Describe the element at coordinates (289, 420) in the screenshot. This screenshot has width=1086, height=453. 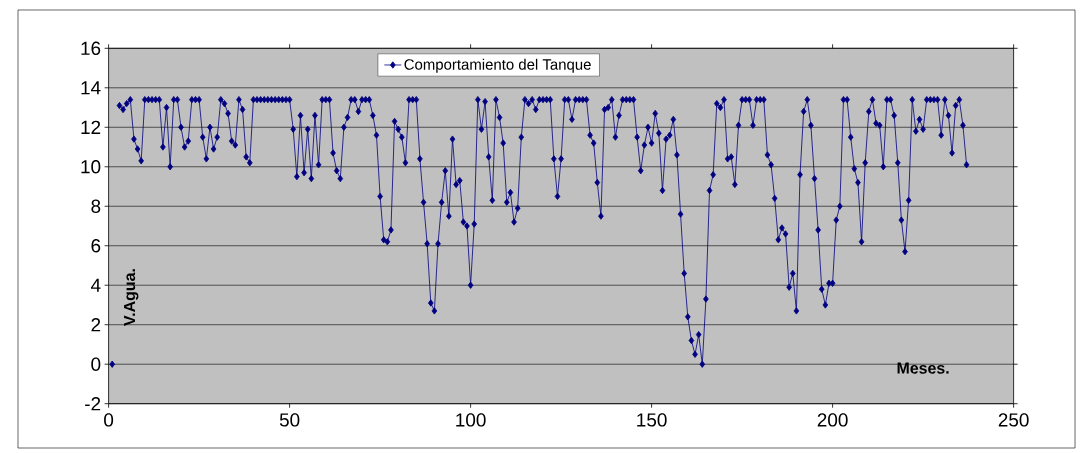
I see `x-tick-label: 50` at that location.